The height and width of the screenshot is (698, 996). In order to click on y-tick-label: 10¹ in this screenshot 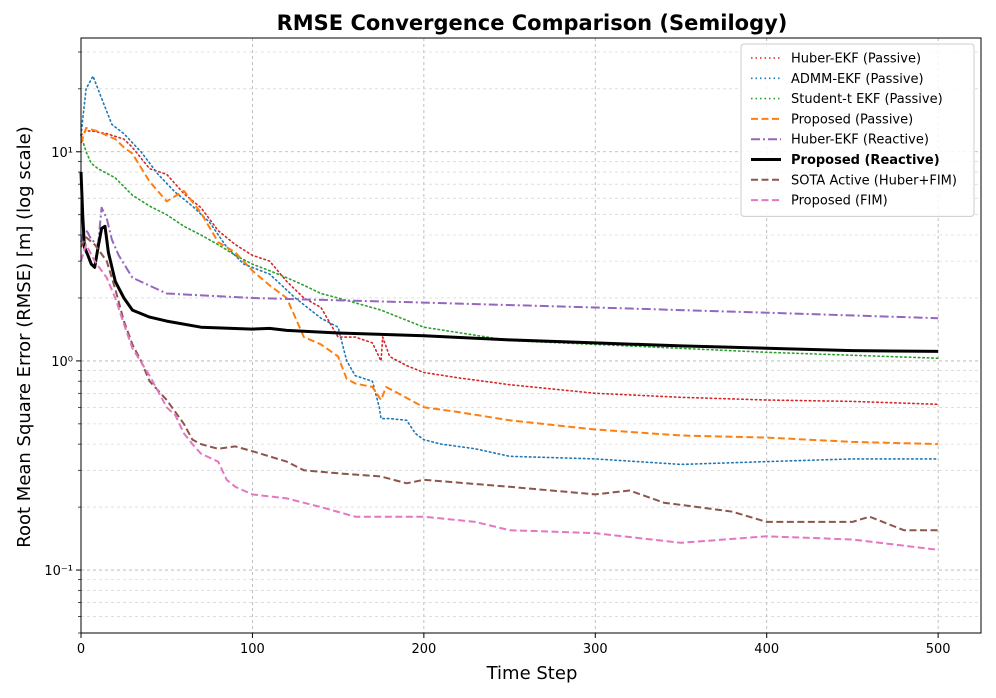, I will do `click(62, 153)`.